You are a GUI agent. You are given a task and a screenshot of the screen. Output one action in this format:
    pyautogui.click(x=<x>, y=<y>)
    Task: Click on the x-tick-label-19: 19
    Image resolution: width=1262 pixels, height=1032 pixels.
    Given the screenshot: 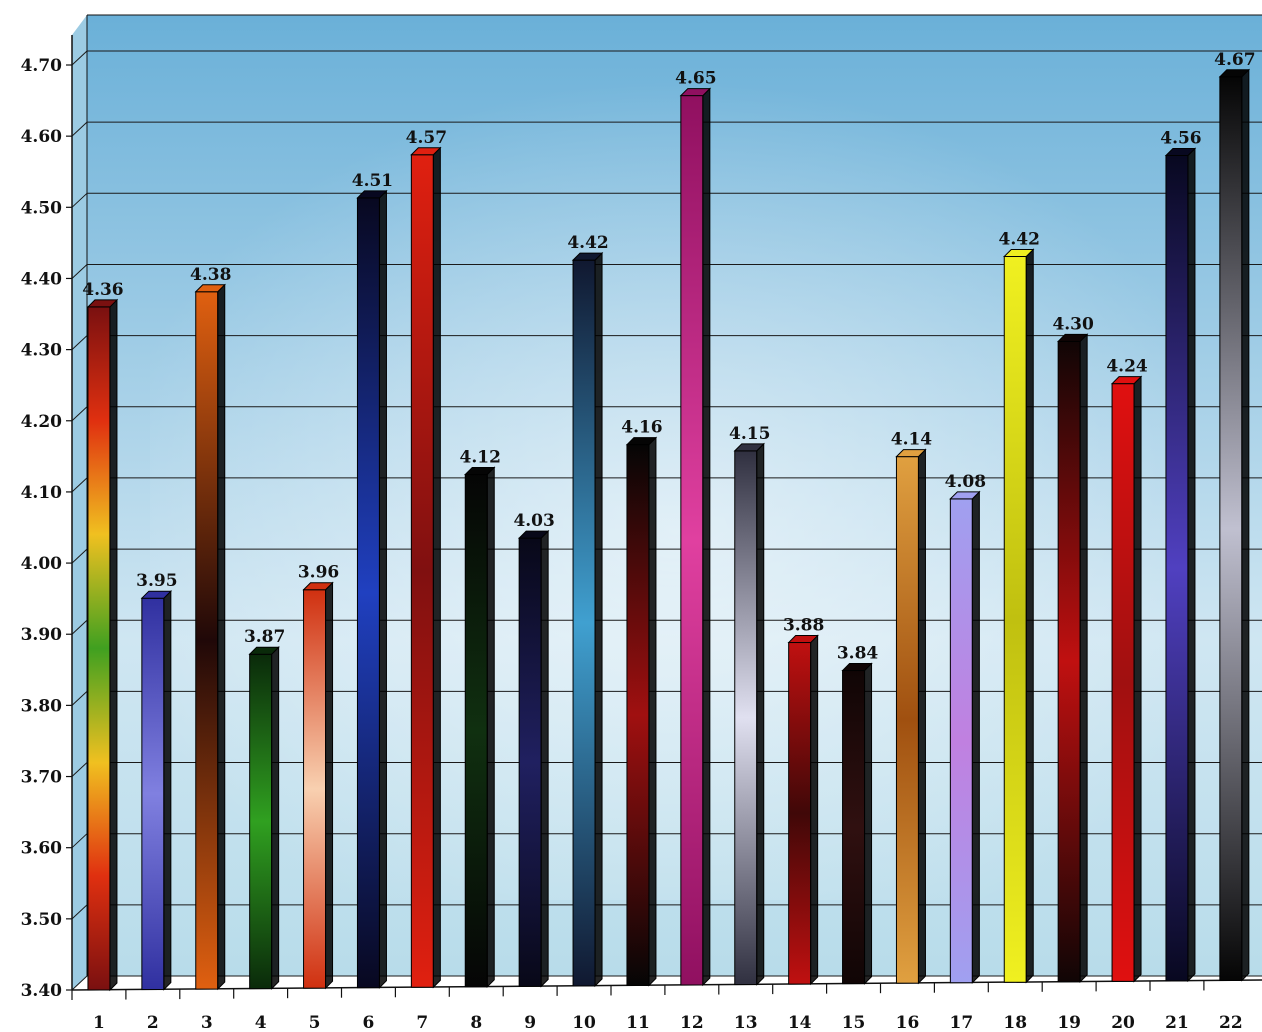 What is the action you would take?
    pyautogui.click(x=1069, y=1022)
    